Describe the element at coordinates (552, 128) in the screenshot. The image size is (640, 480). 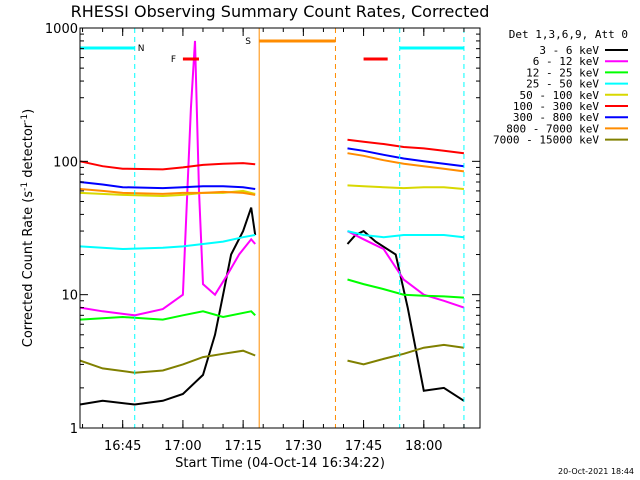
I see `legend-label-7: 800 - 7000 keV` at that location.